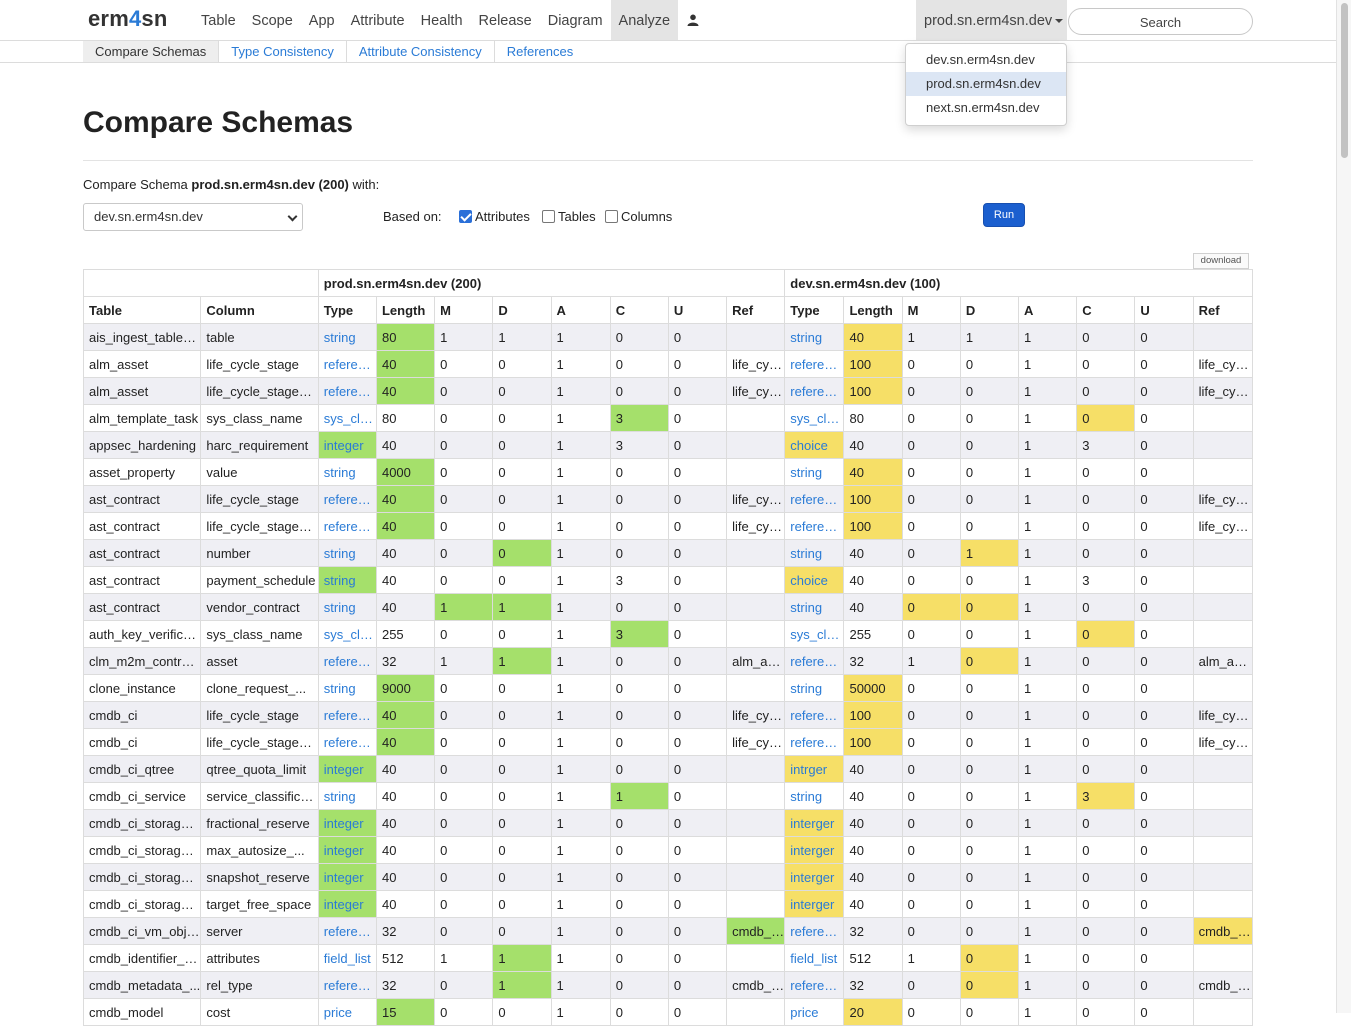 The width and height of the screenshot is (1351, 1026). I want to click on cell-m: 0, so click(931, 985).